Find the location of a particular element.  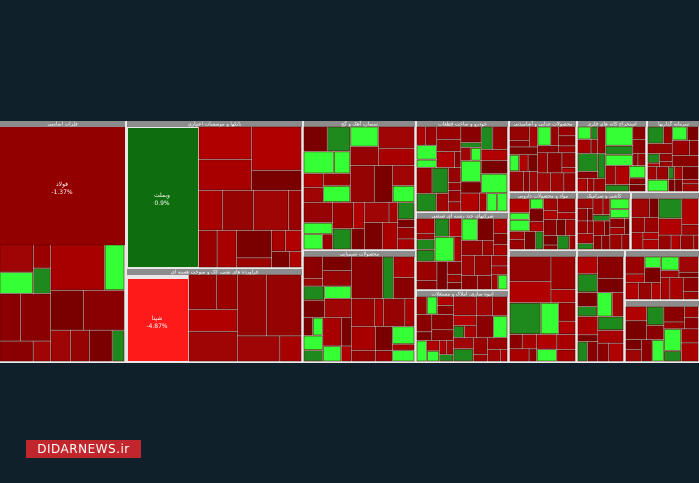

cell-label: فولاد is located at coordinates (62, 184).